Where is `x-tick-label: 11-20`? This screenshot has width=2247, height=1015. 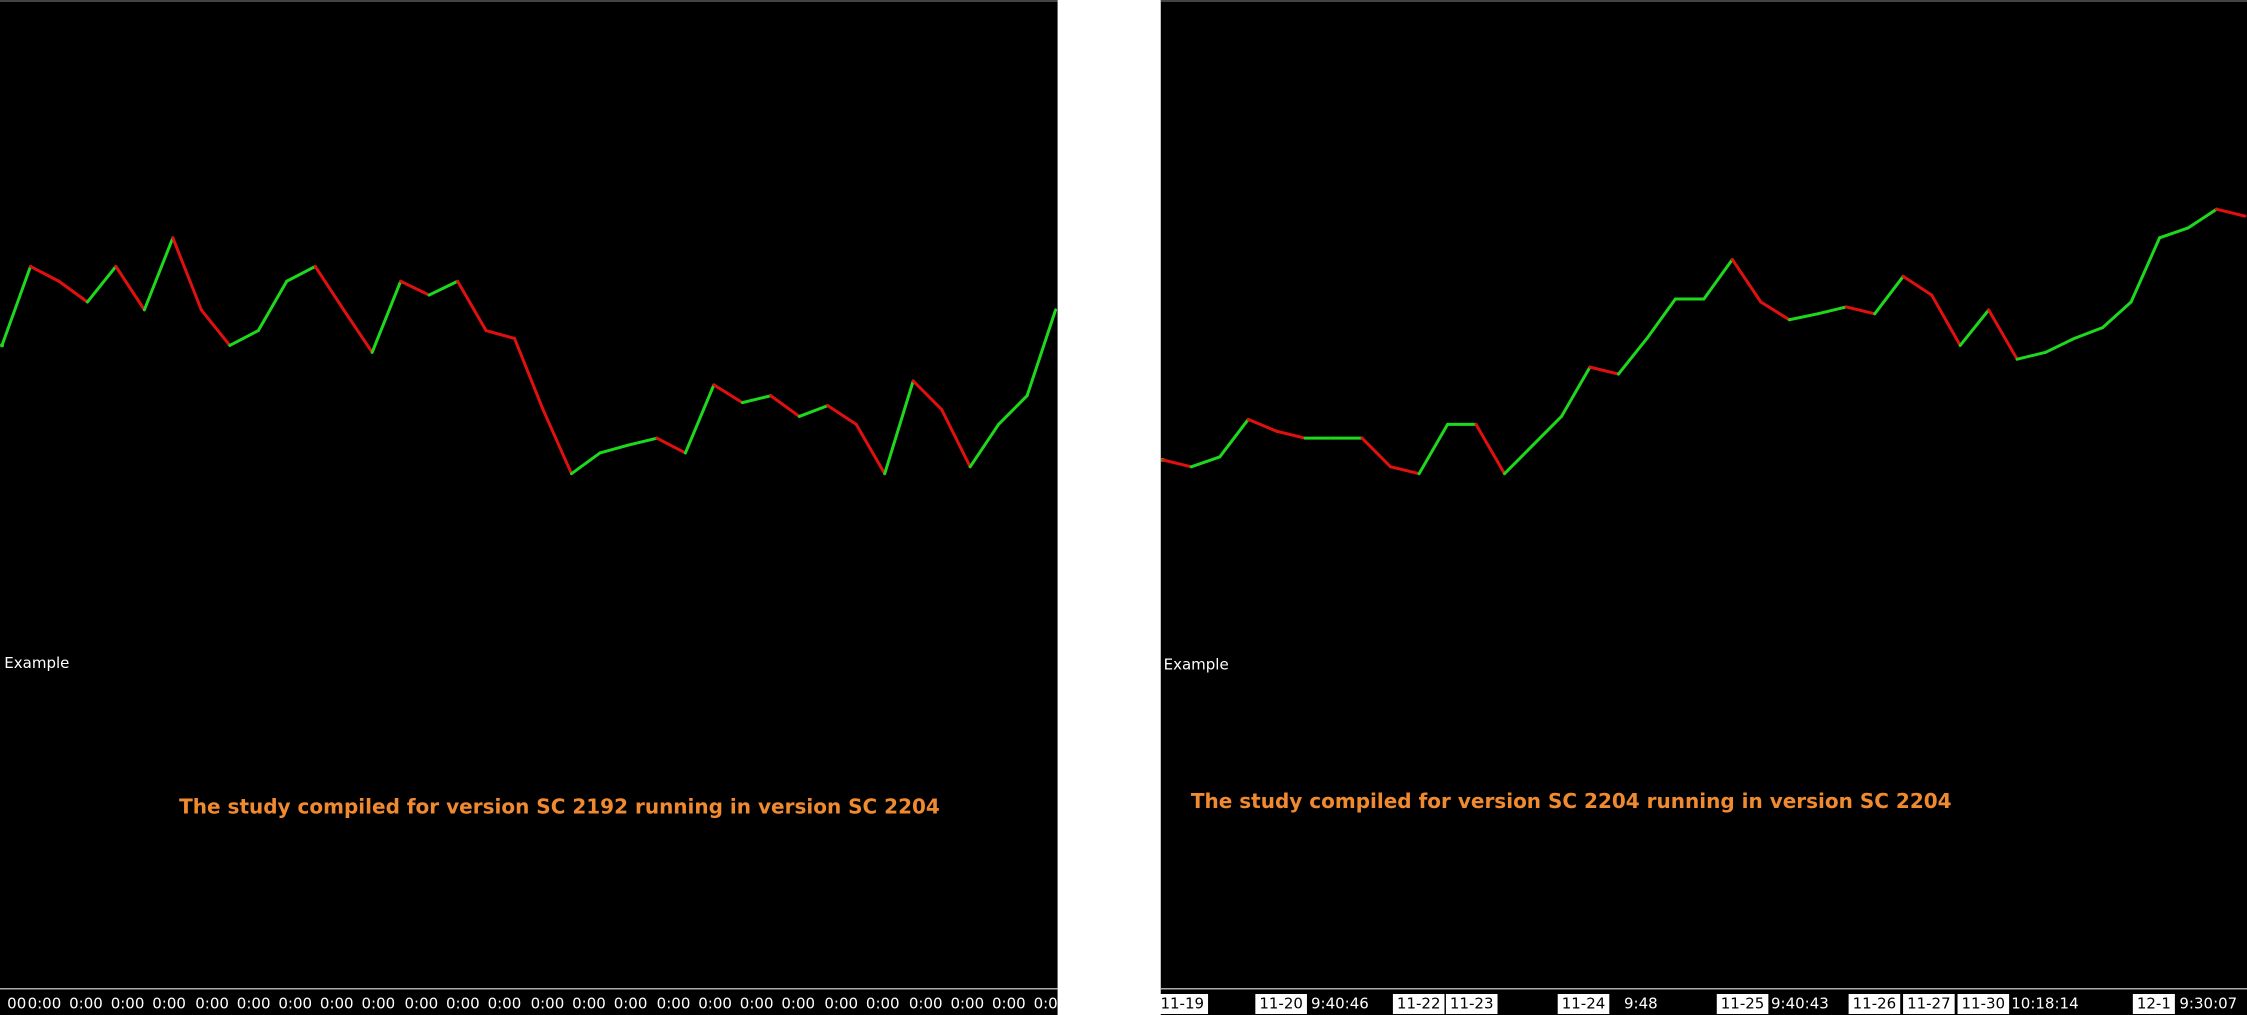
x-tick-label: 11-20 is located at coordinates (1281, 1004).